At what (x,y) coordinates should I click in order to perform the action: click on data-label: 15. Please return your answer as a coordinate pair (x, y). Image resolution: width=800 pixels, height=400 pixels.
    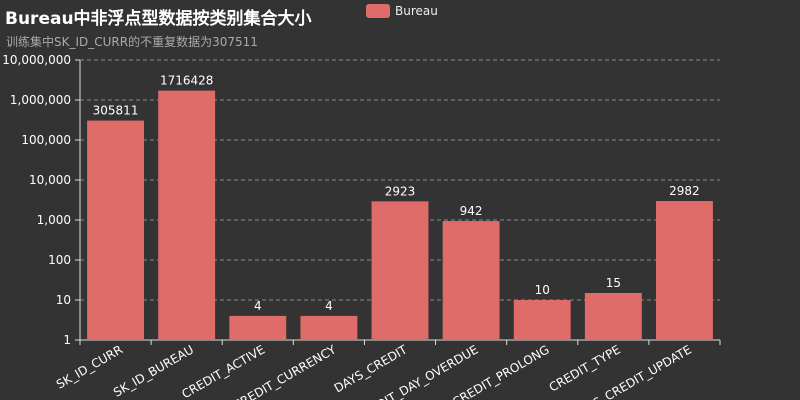
    Looking at the image, I should click on (613, 283).